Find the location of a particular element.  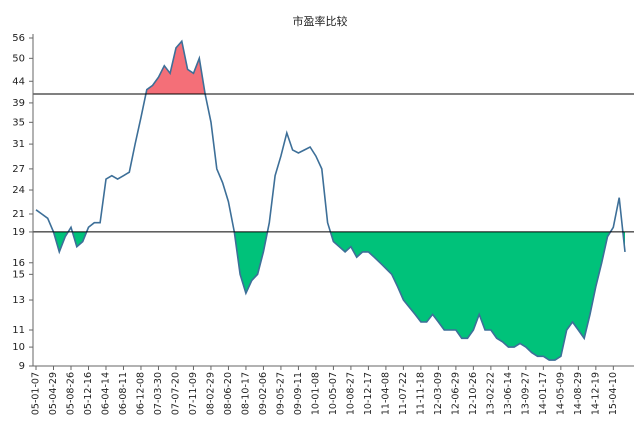

x-tick-label: 14-12-19 is located at coordinates (595, 393).